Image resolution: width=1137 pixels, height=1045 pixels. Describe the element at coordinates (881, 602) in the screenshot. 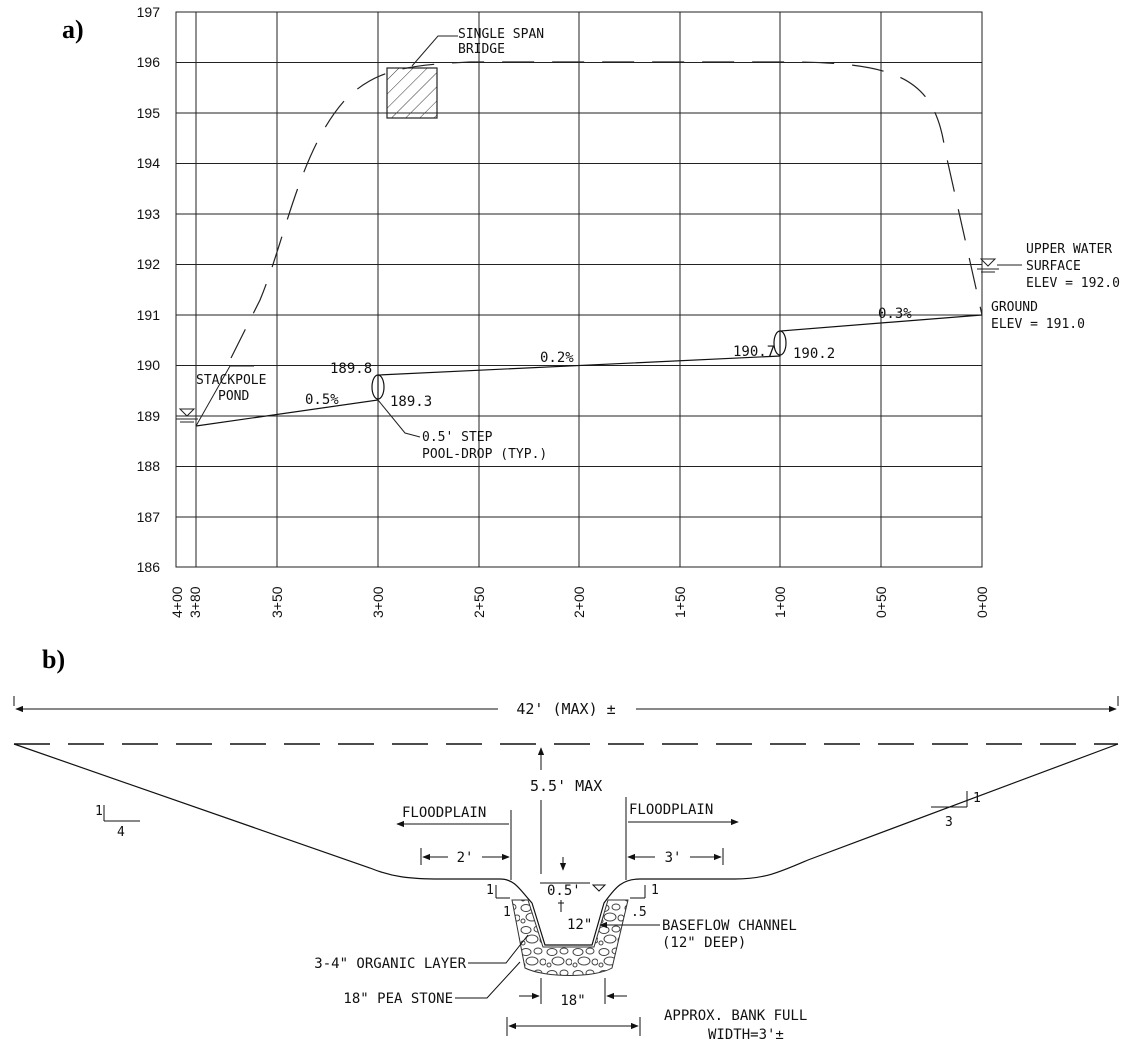

I see `x-tick-label: 0+50` at that location.